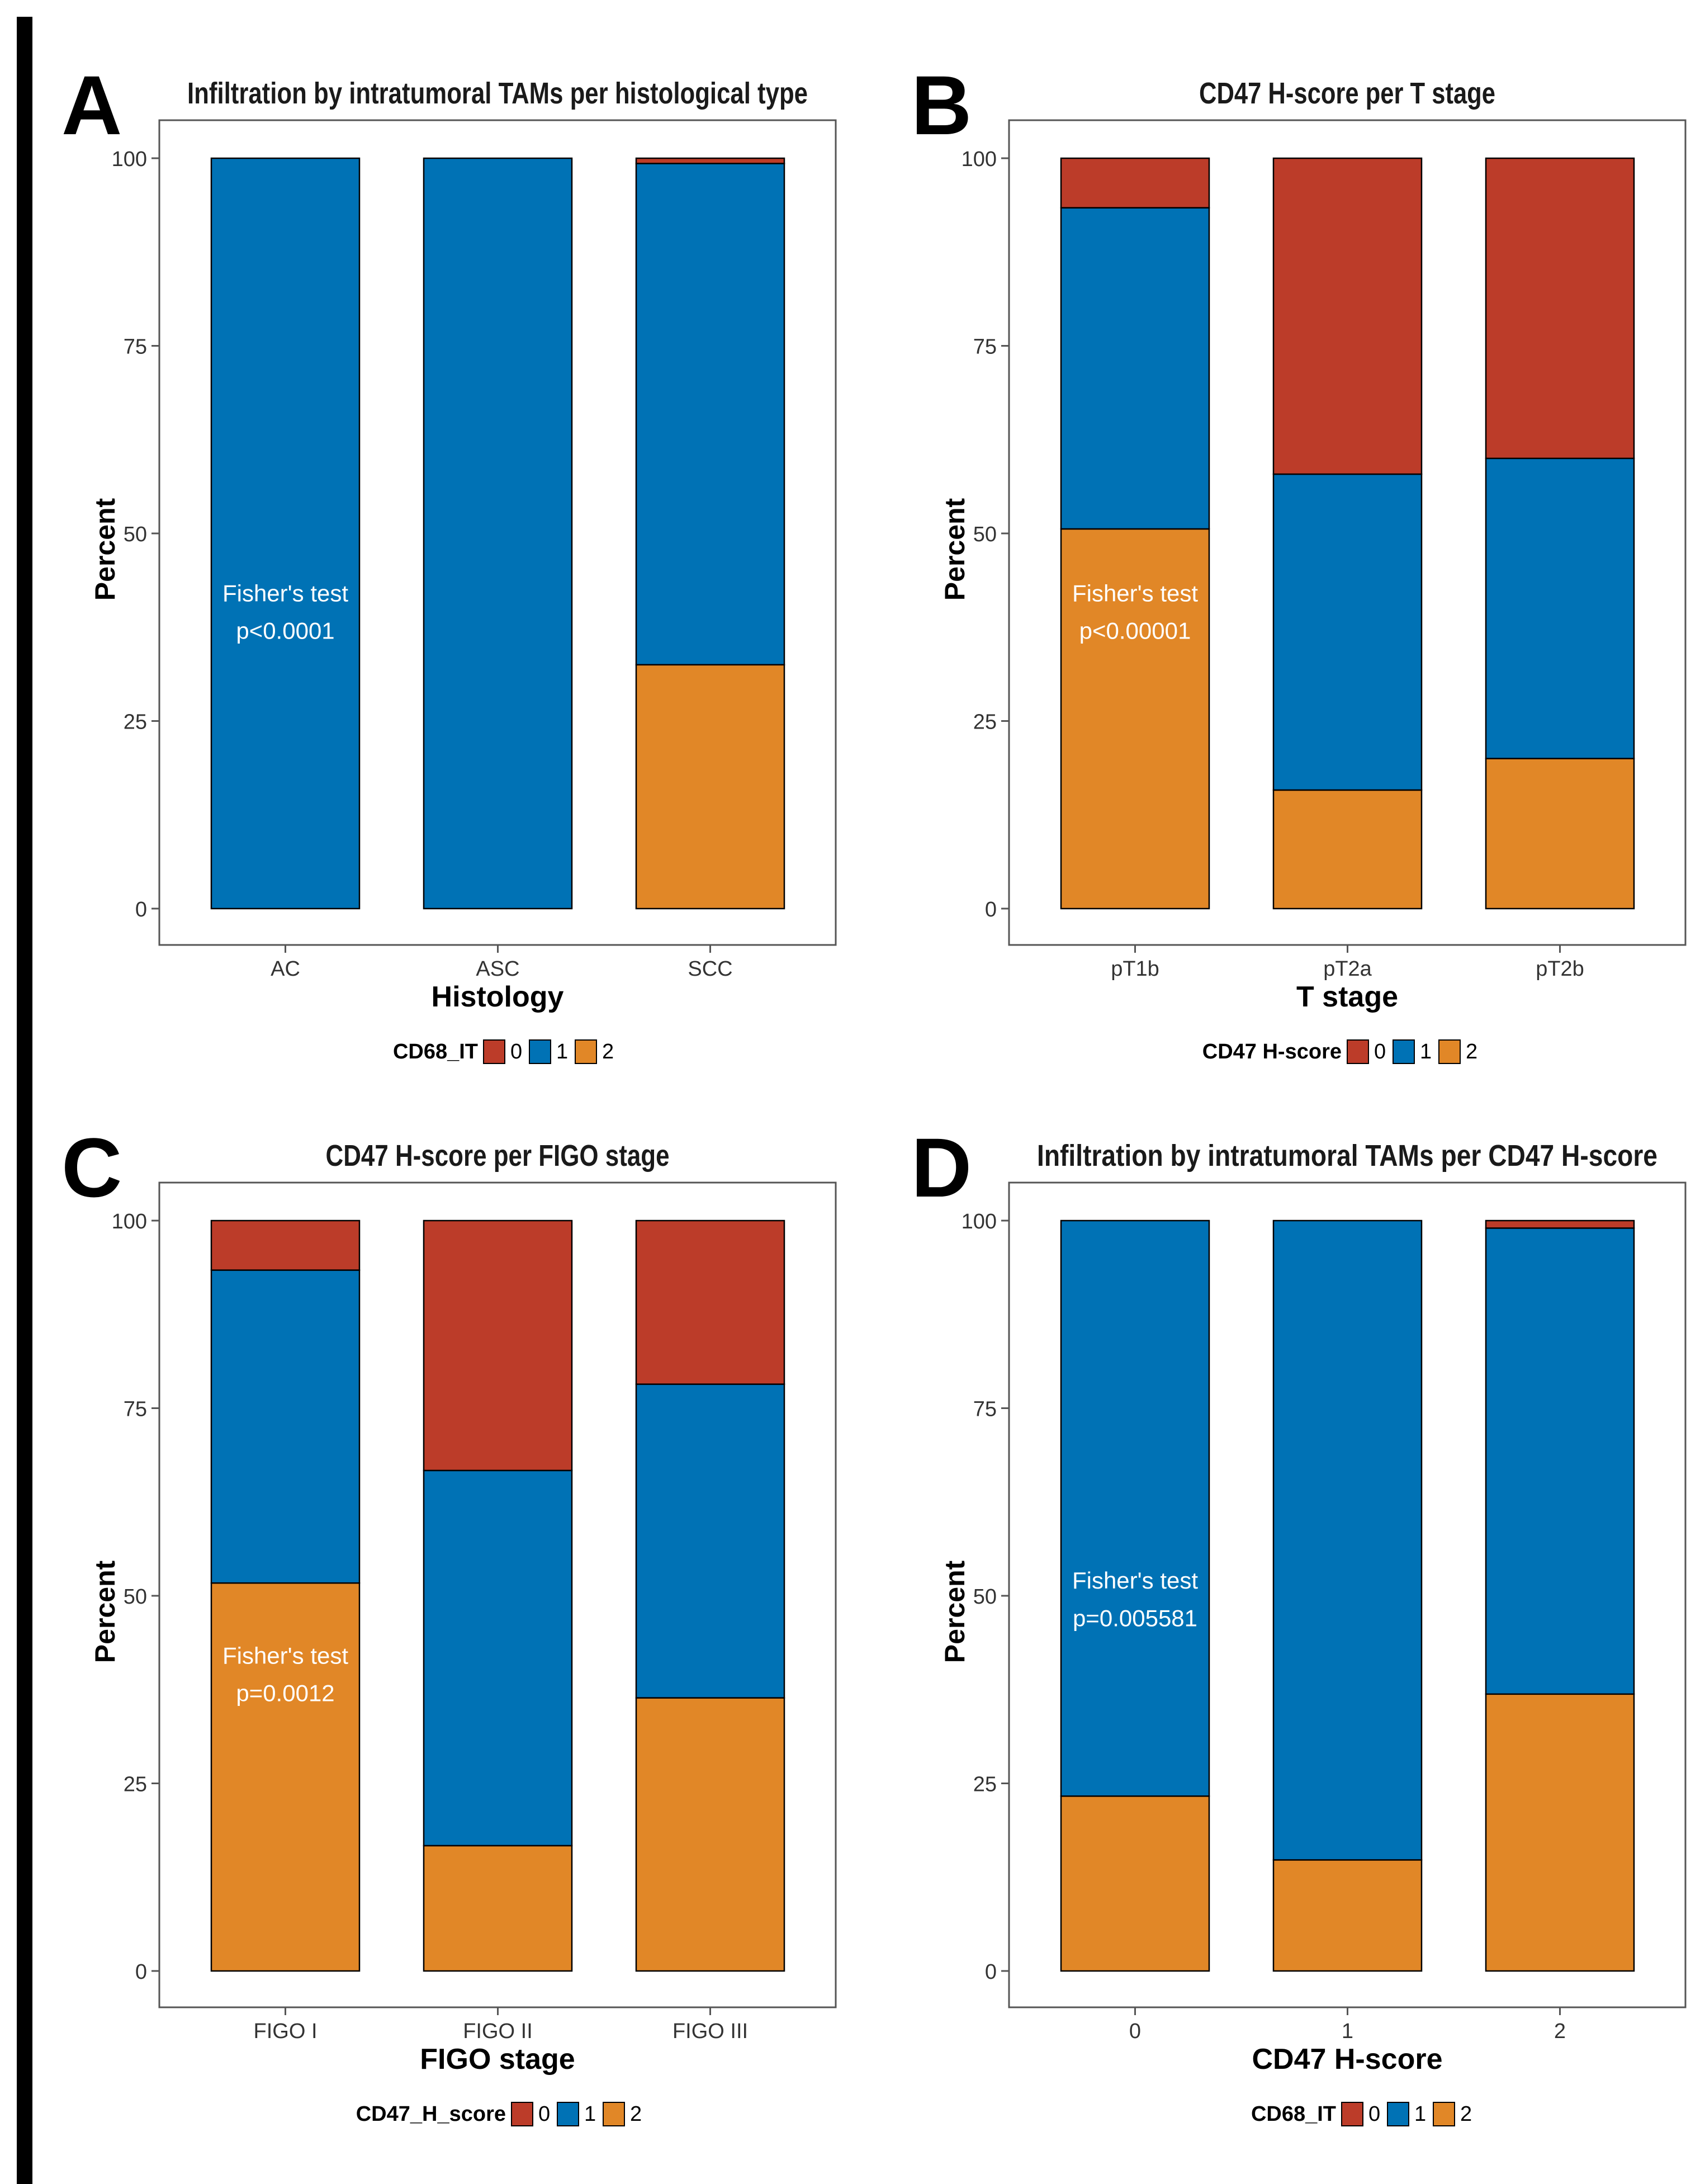 The image size is (1705, 2184). What do you see at coordinates (1347, 969) in the screenshot?
I see `x-tick-label: pT2a` at bounding box center [1347, 969].